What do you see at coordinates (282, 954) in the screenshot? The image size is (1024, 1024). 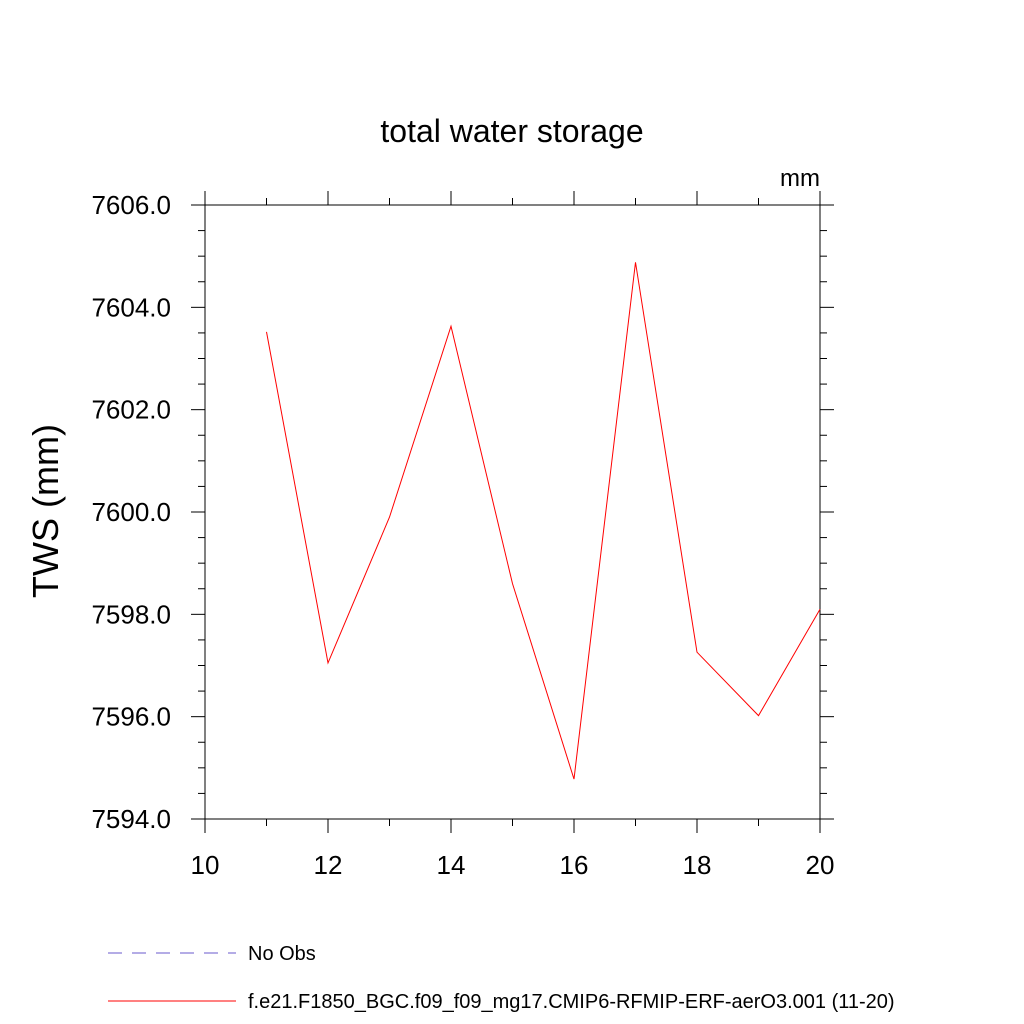 I see `legend-label-no-obs: No Obs` at bounding box center [282, 954].